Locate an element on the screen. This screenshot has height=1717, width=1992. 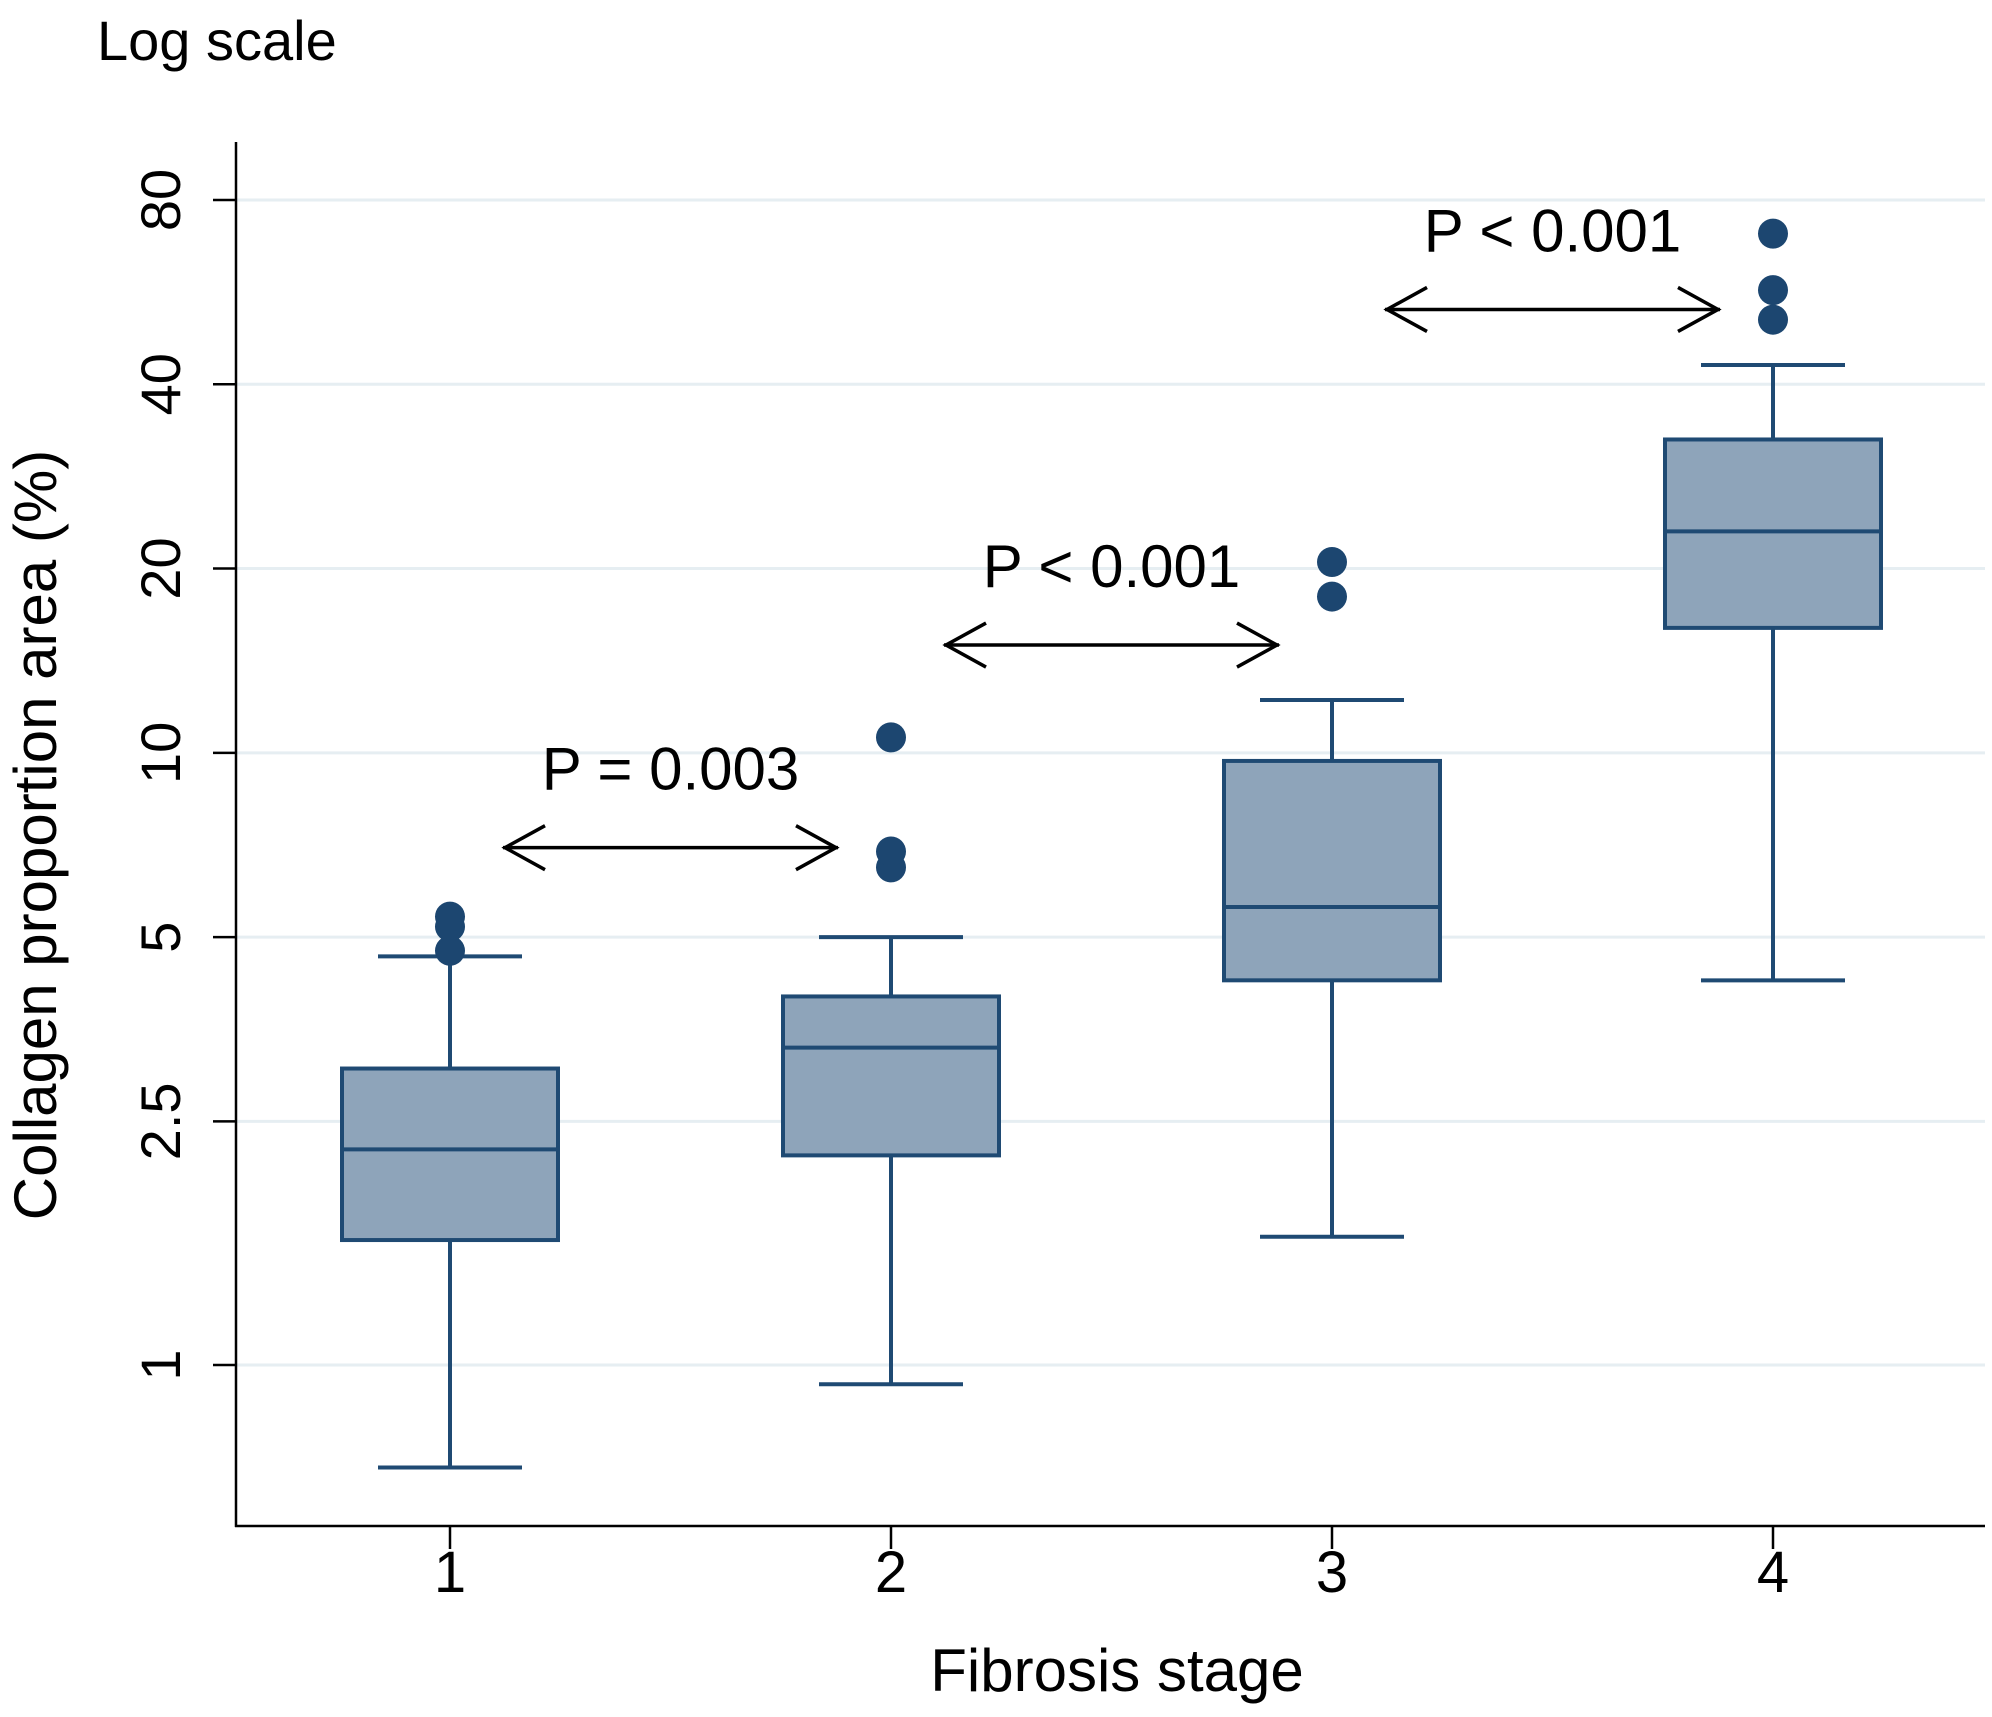
p-value-label: P = 0.003 is located at coordinates (670, 769).